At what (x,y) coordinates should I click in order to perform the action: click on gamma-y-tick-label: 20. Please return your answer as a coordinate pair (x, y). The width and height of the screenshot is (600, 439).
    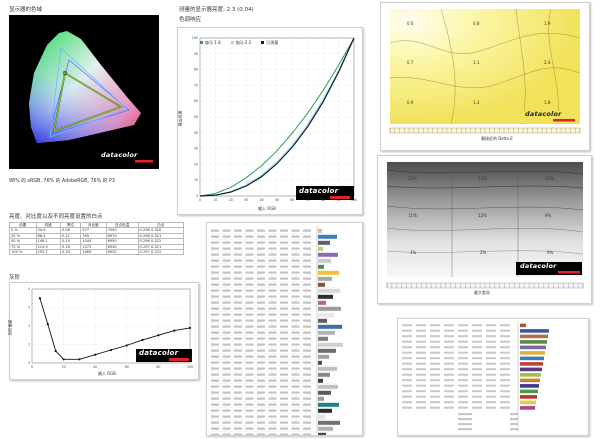
    Looking at the image, I should click on (196, 164).